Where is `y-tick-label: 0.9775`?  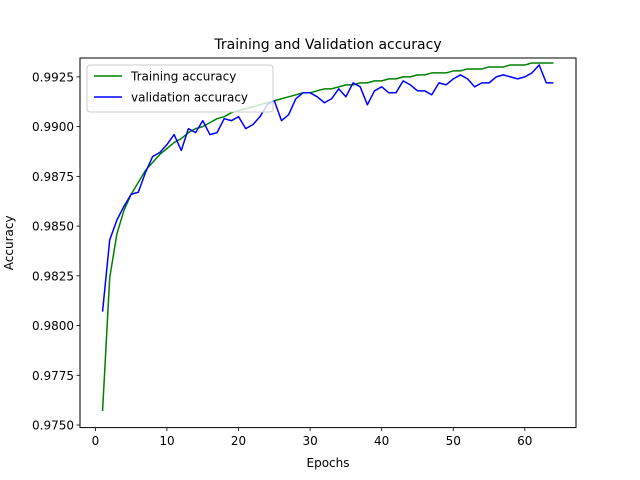
y-tick-label: 0.9775 is located at coordinates (53, 376).